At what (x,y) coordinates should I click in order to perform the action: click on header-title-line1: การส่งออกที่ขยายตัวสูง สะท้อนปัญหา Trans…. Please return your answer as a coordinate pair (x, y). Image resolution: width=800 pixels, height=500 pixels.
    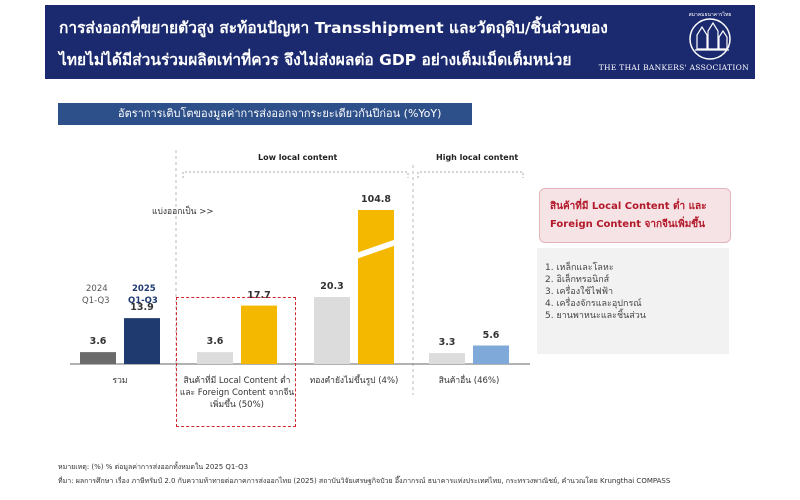
    Looking at the image, I should click on (333, 28).